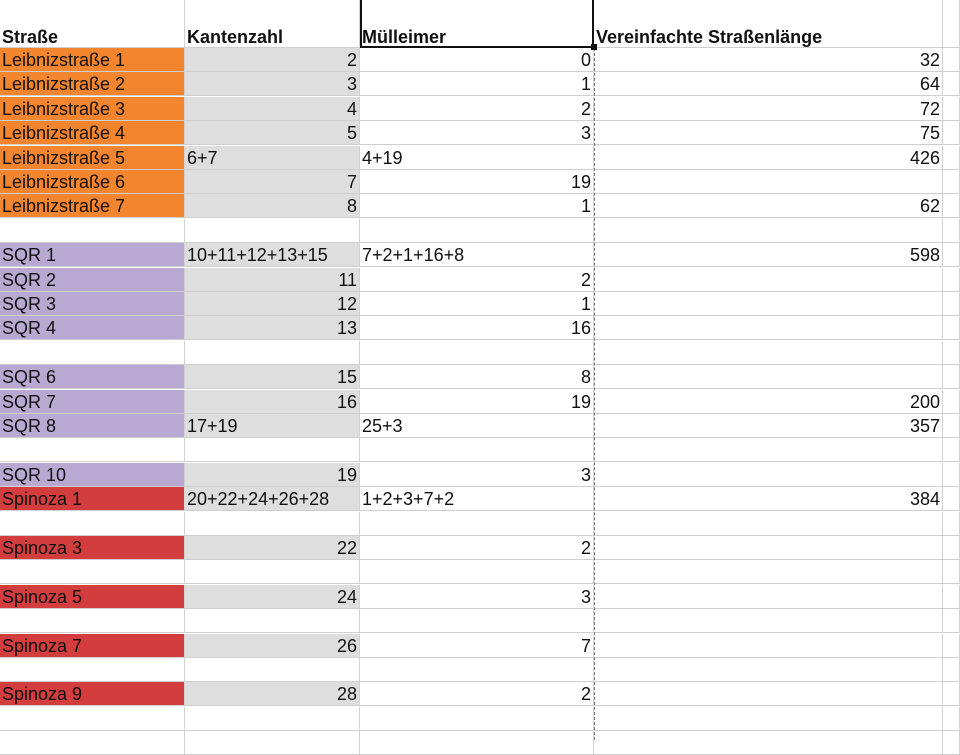  What do you see at coordinates (92, 24) in the screenshot?
I see `header-strasse: Straße` at bounding box center [92, 24].